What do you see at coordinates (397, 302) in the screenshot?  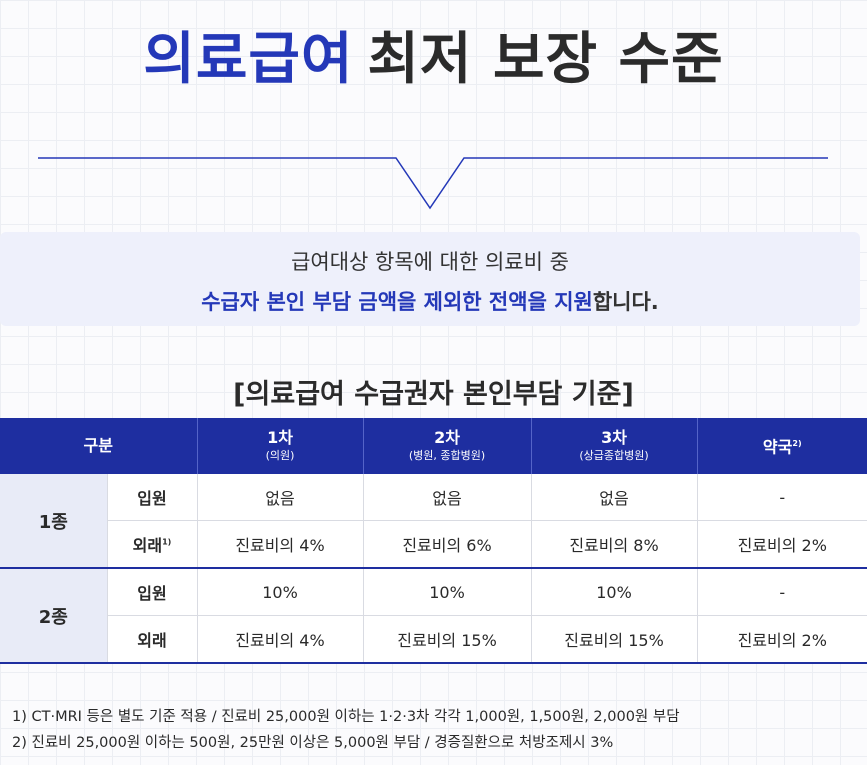 I see `intro-highlight: 수급자 본인 부담 금액을 제외한 전액을 지원` at bounding box center [397, 302].